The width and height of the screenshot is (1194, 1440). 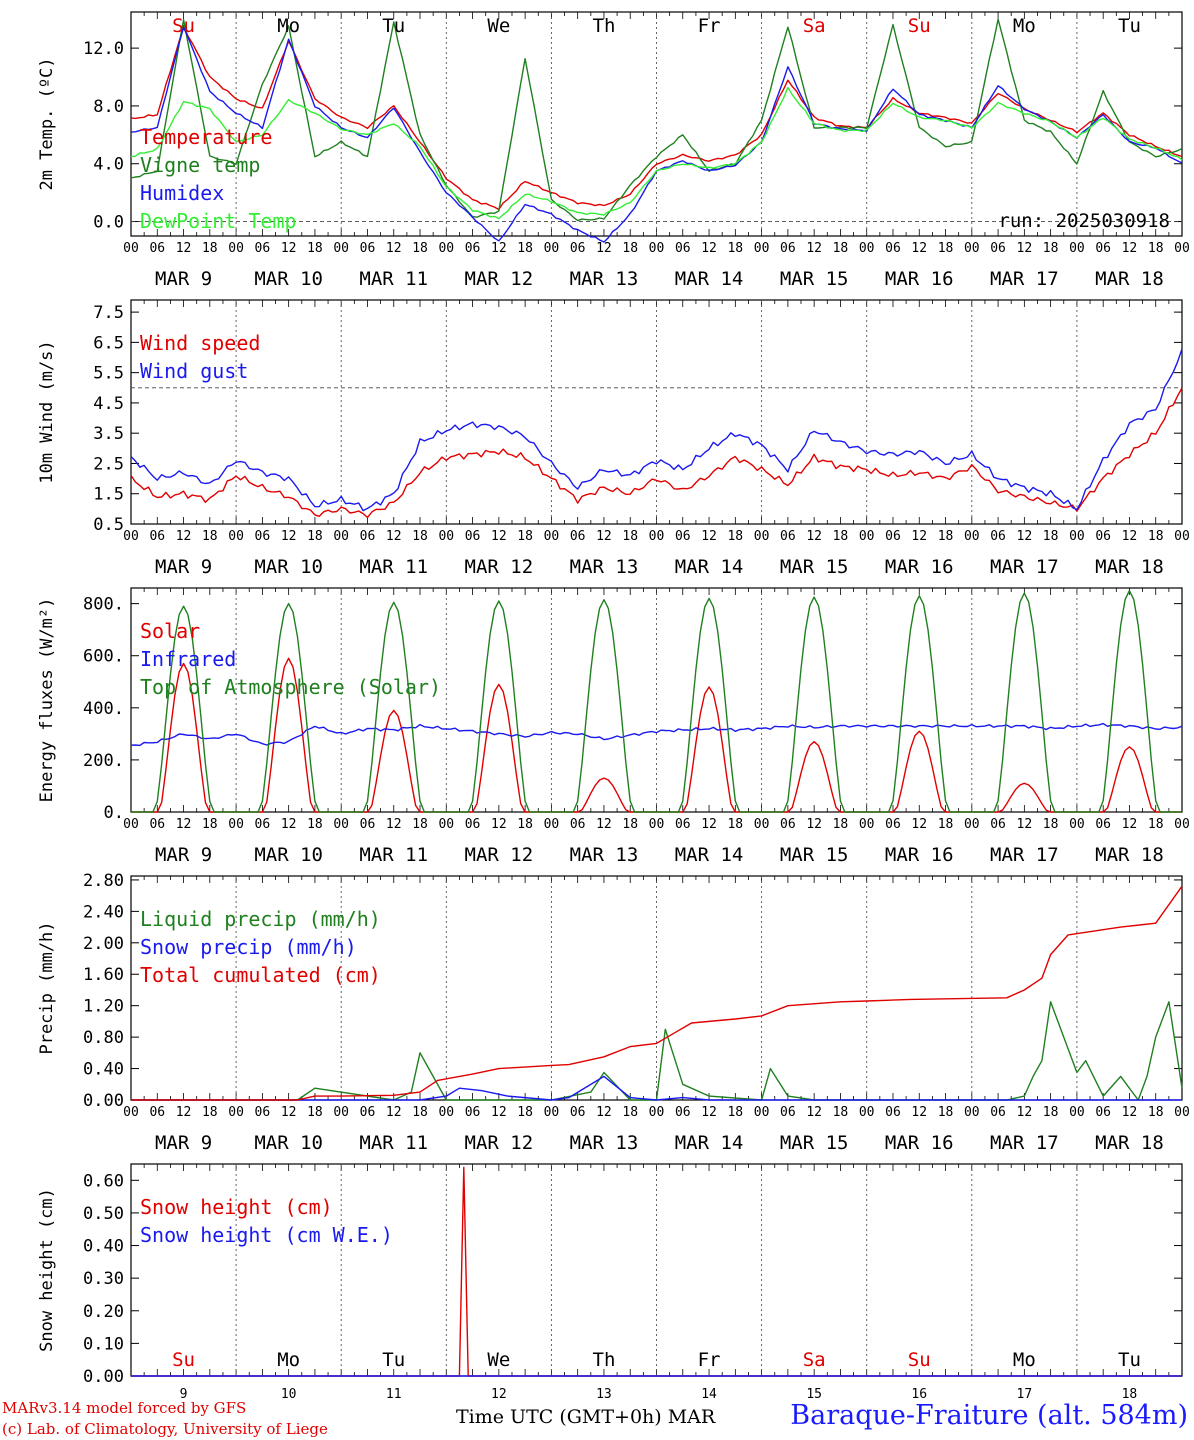 I want to click on day-number: 14, so click(x=709, y=1394).